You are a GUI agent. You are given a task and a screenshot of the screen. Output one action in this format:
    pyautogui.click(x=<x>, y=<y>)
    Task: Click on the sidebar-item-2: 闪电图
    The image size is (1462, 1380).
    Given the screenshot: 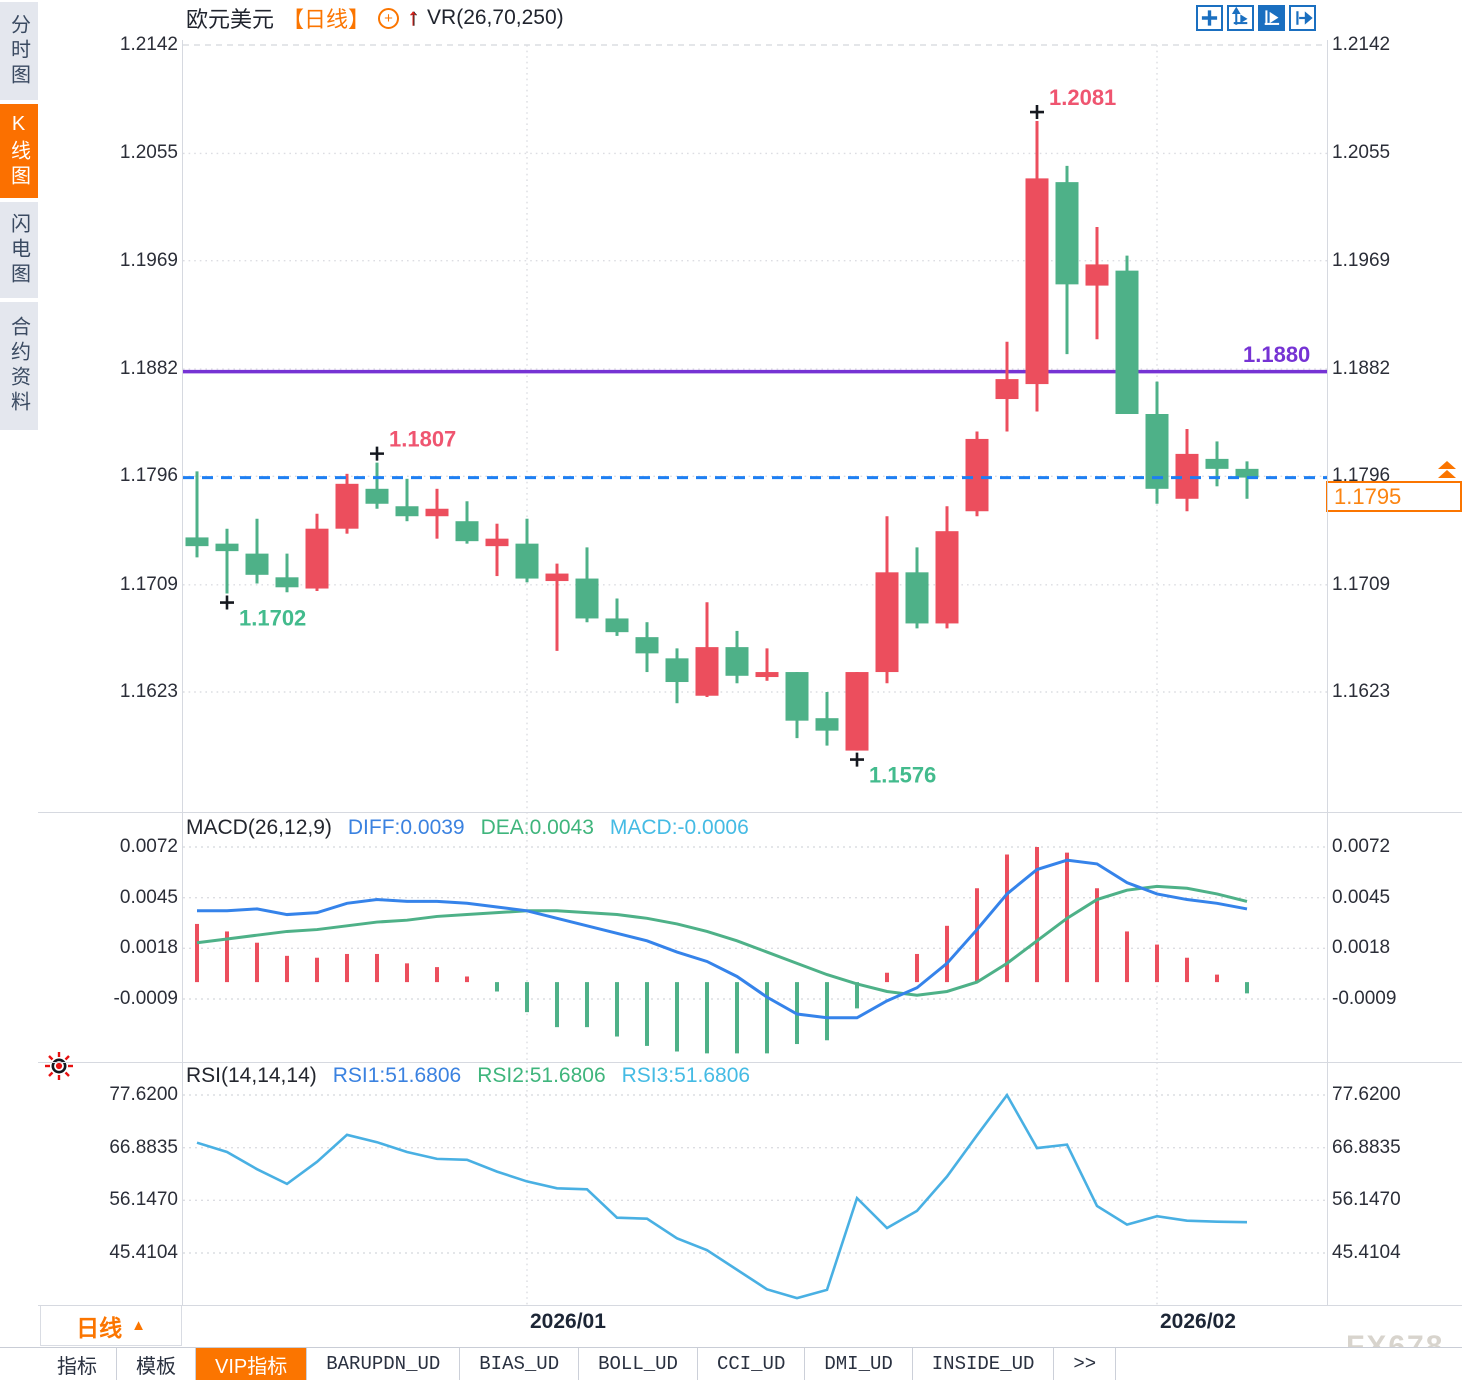 What is the action you would take?
    pyautogui.click(x=19, y=250)
    